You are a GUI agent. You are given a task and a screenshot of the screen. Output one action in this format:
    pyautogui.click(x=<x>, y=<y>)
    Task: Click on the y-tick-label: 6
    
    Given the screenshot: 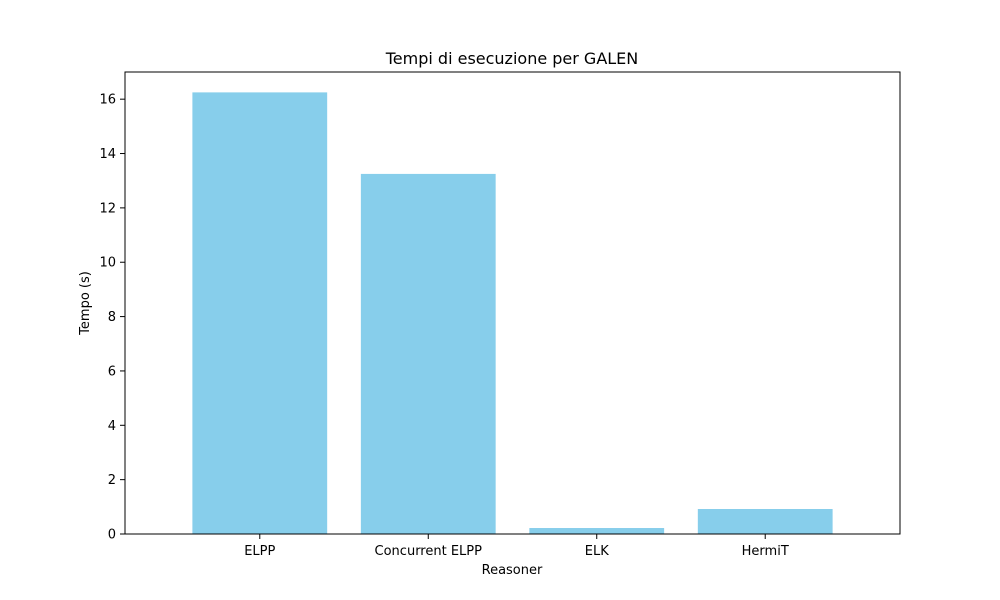 What is the action you would take?
    pyautogui.click(x=112, y=371)
    